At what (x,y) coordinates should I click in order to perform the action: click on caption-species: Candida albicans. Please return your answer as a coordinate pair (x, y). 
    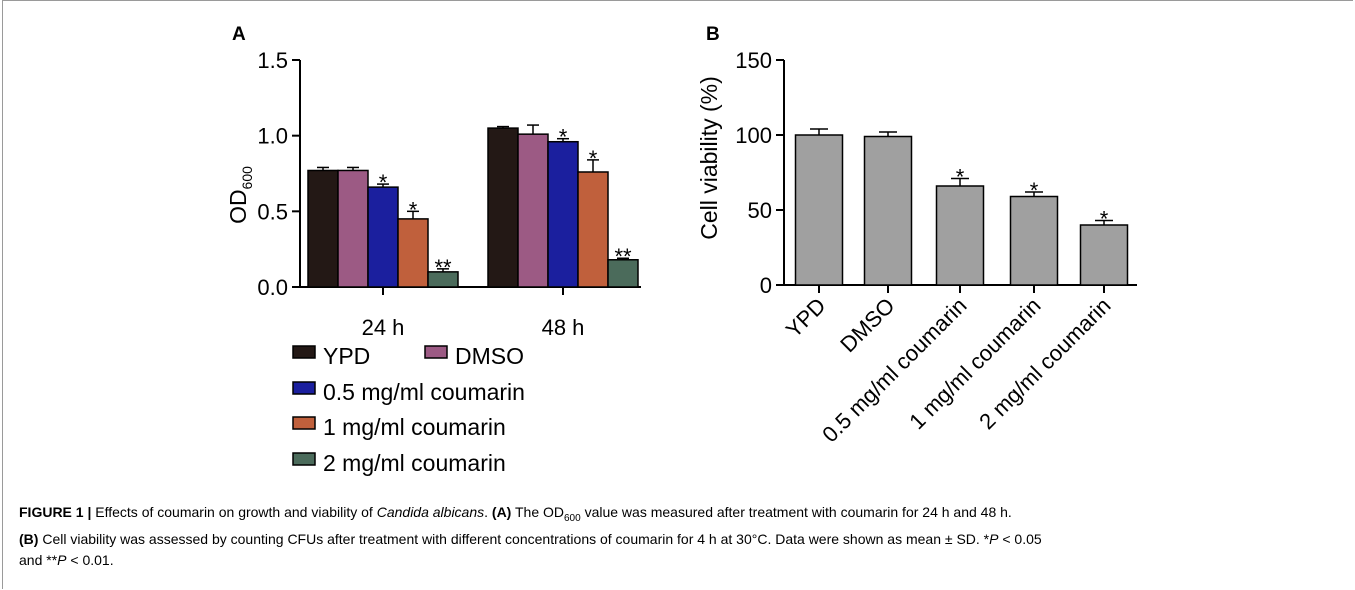
    Looking at the image, I should click on (430, 512).